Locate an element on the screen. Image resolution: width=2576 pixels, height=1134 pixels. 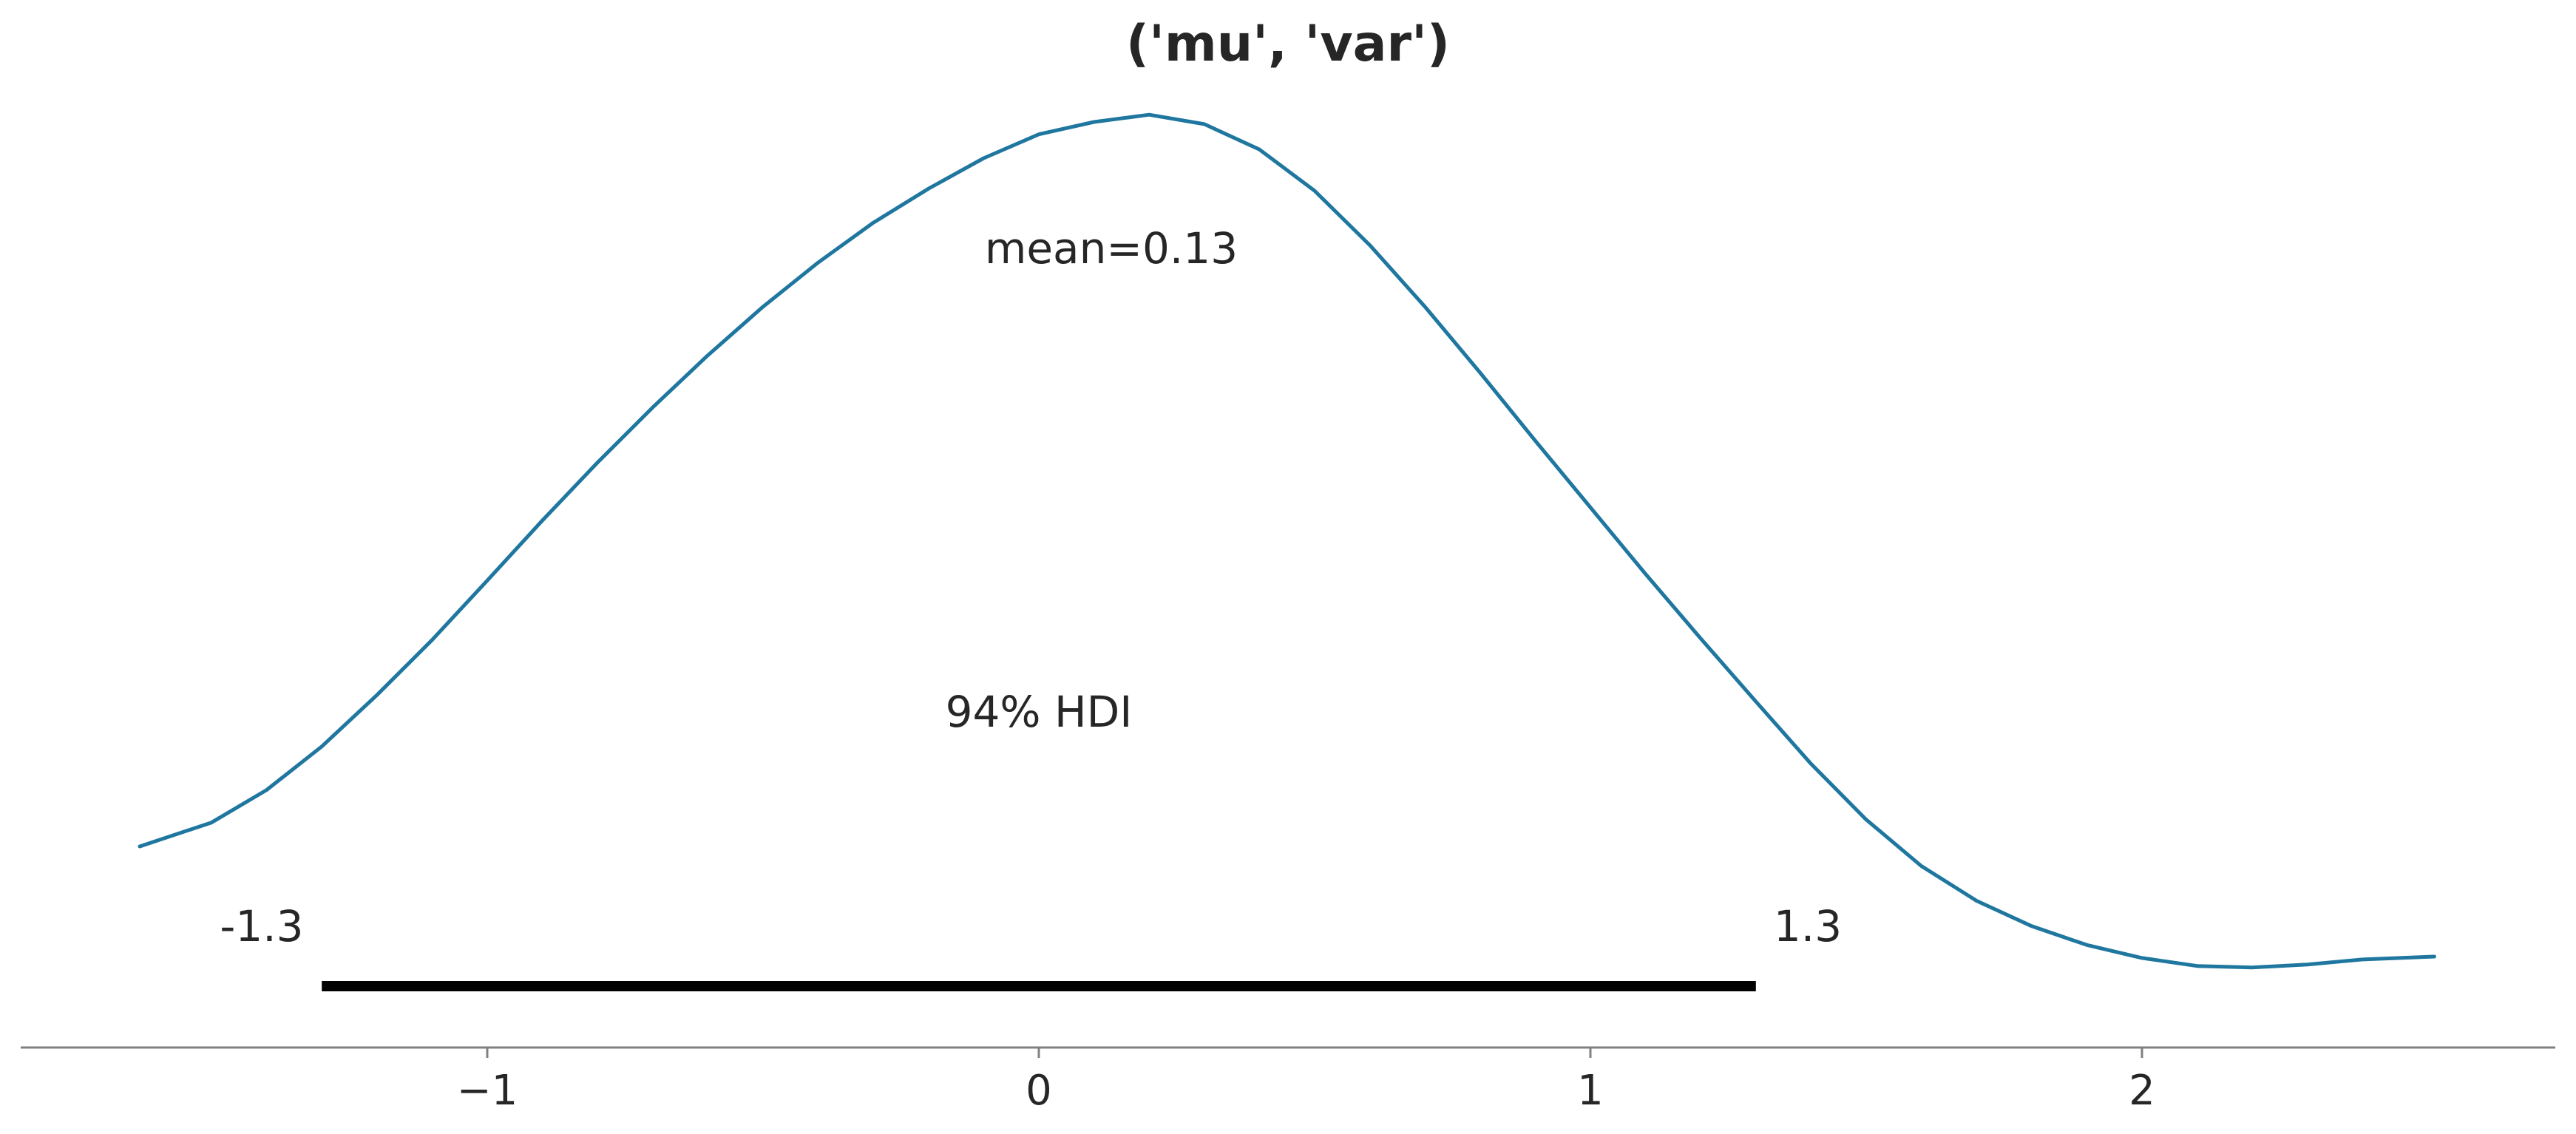
chart-title: ('mu', 'var') is located at coordinates (1288, 44).